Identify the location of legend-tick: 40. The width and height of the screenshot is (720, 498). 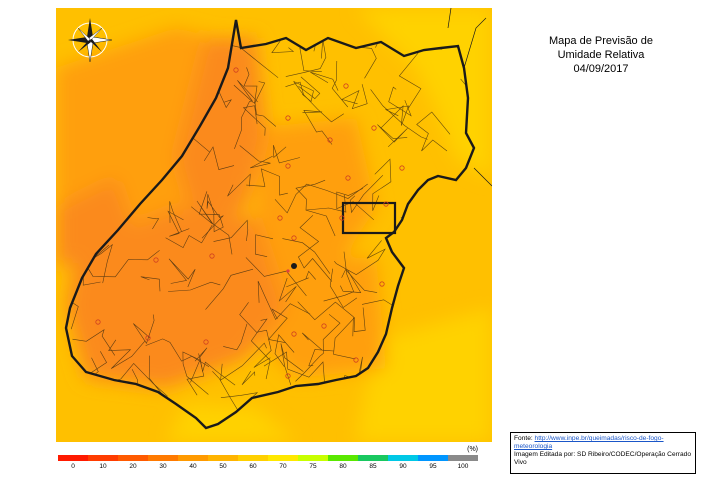
(193, 466).